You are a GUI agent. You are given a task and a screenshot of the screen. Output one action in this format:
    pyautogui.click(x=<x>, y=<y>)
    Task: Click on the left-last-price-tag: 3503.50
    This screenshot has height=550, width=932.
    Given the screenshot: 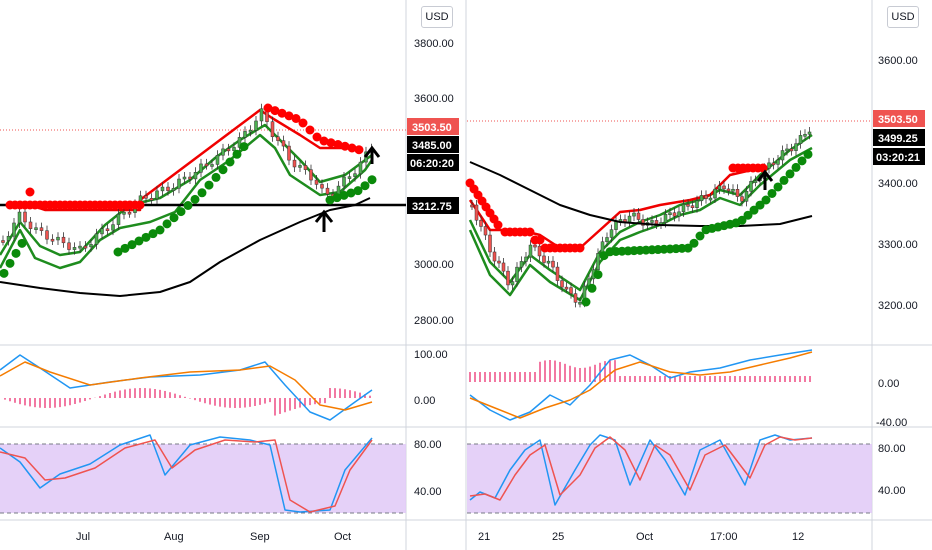 What is the action you would take?
    pyautogui.click(x=433, y=126)
    